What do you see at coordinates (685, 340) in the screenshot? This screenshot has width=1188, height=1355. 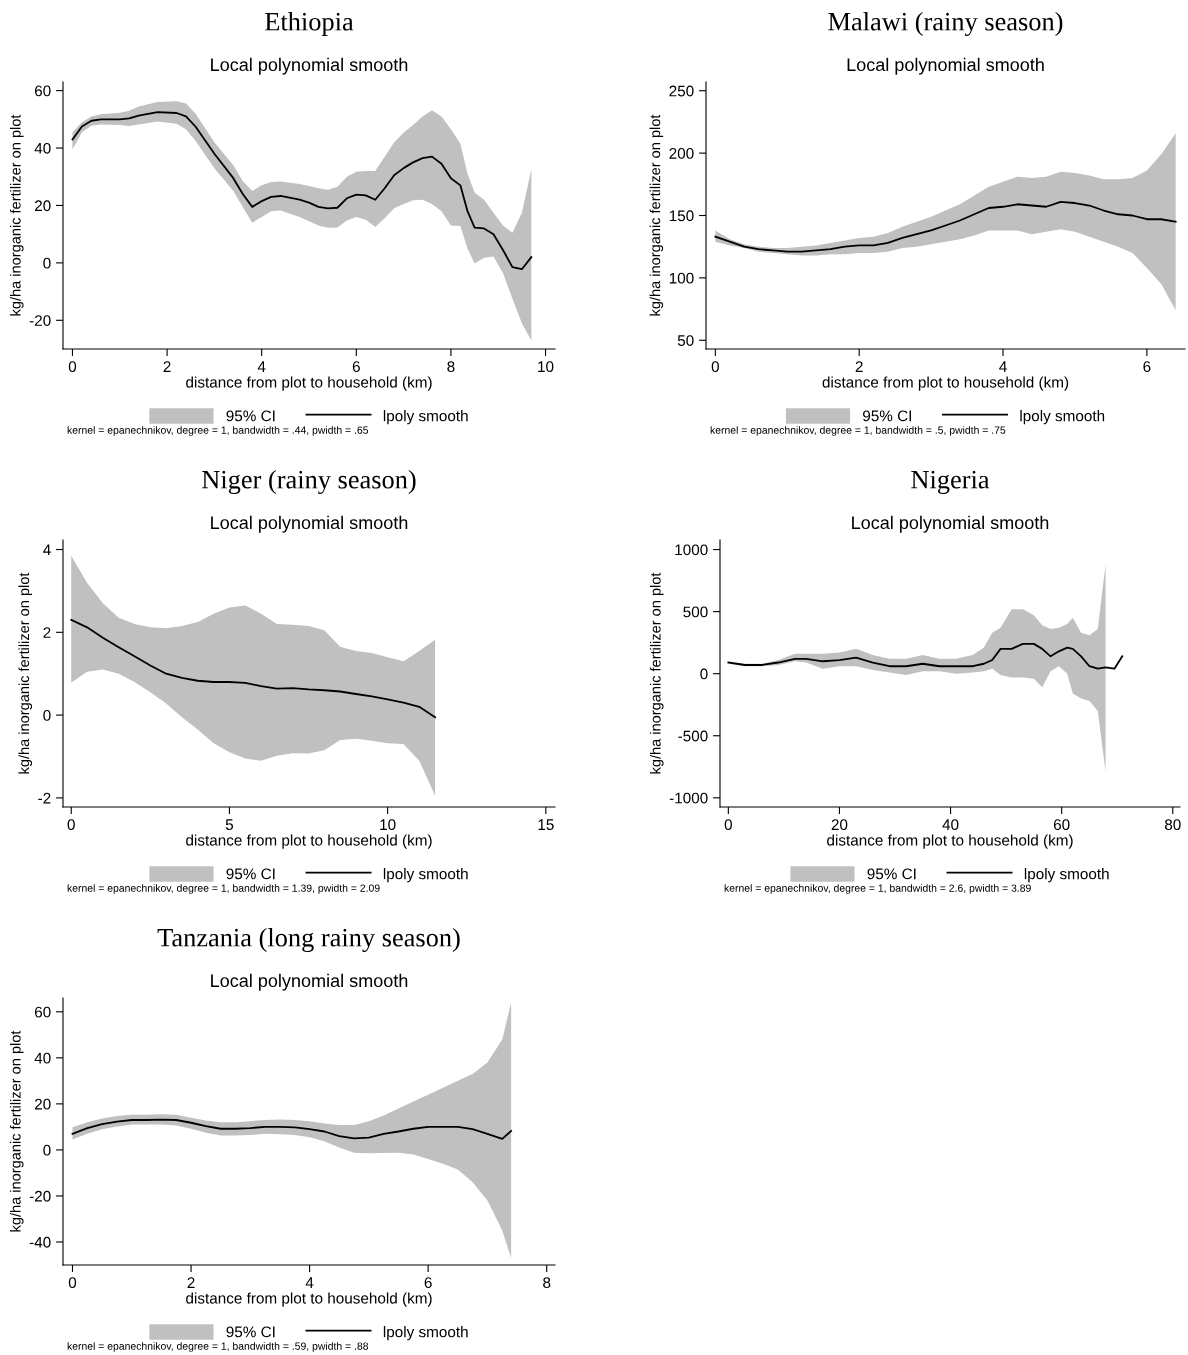 I see `y-tick-label: 50` at bounding box center [685, 340].